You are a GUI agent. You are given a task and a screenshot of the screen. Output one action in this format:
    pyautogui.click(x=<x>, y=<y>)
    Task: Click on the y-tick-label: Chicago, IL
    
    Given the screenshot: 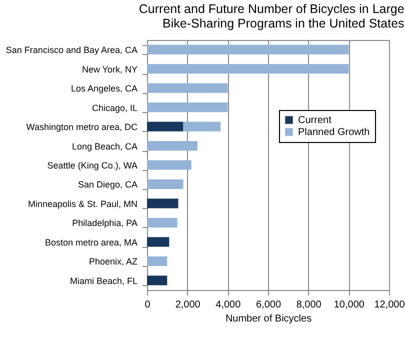 What is the action you would take?
    pyautogui.click(x=115, y=107)
    